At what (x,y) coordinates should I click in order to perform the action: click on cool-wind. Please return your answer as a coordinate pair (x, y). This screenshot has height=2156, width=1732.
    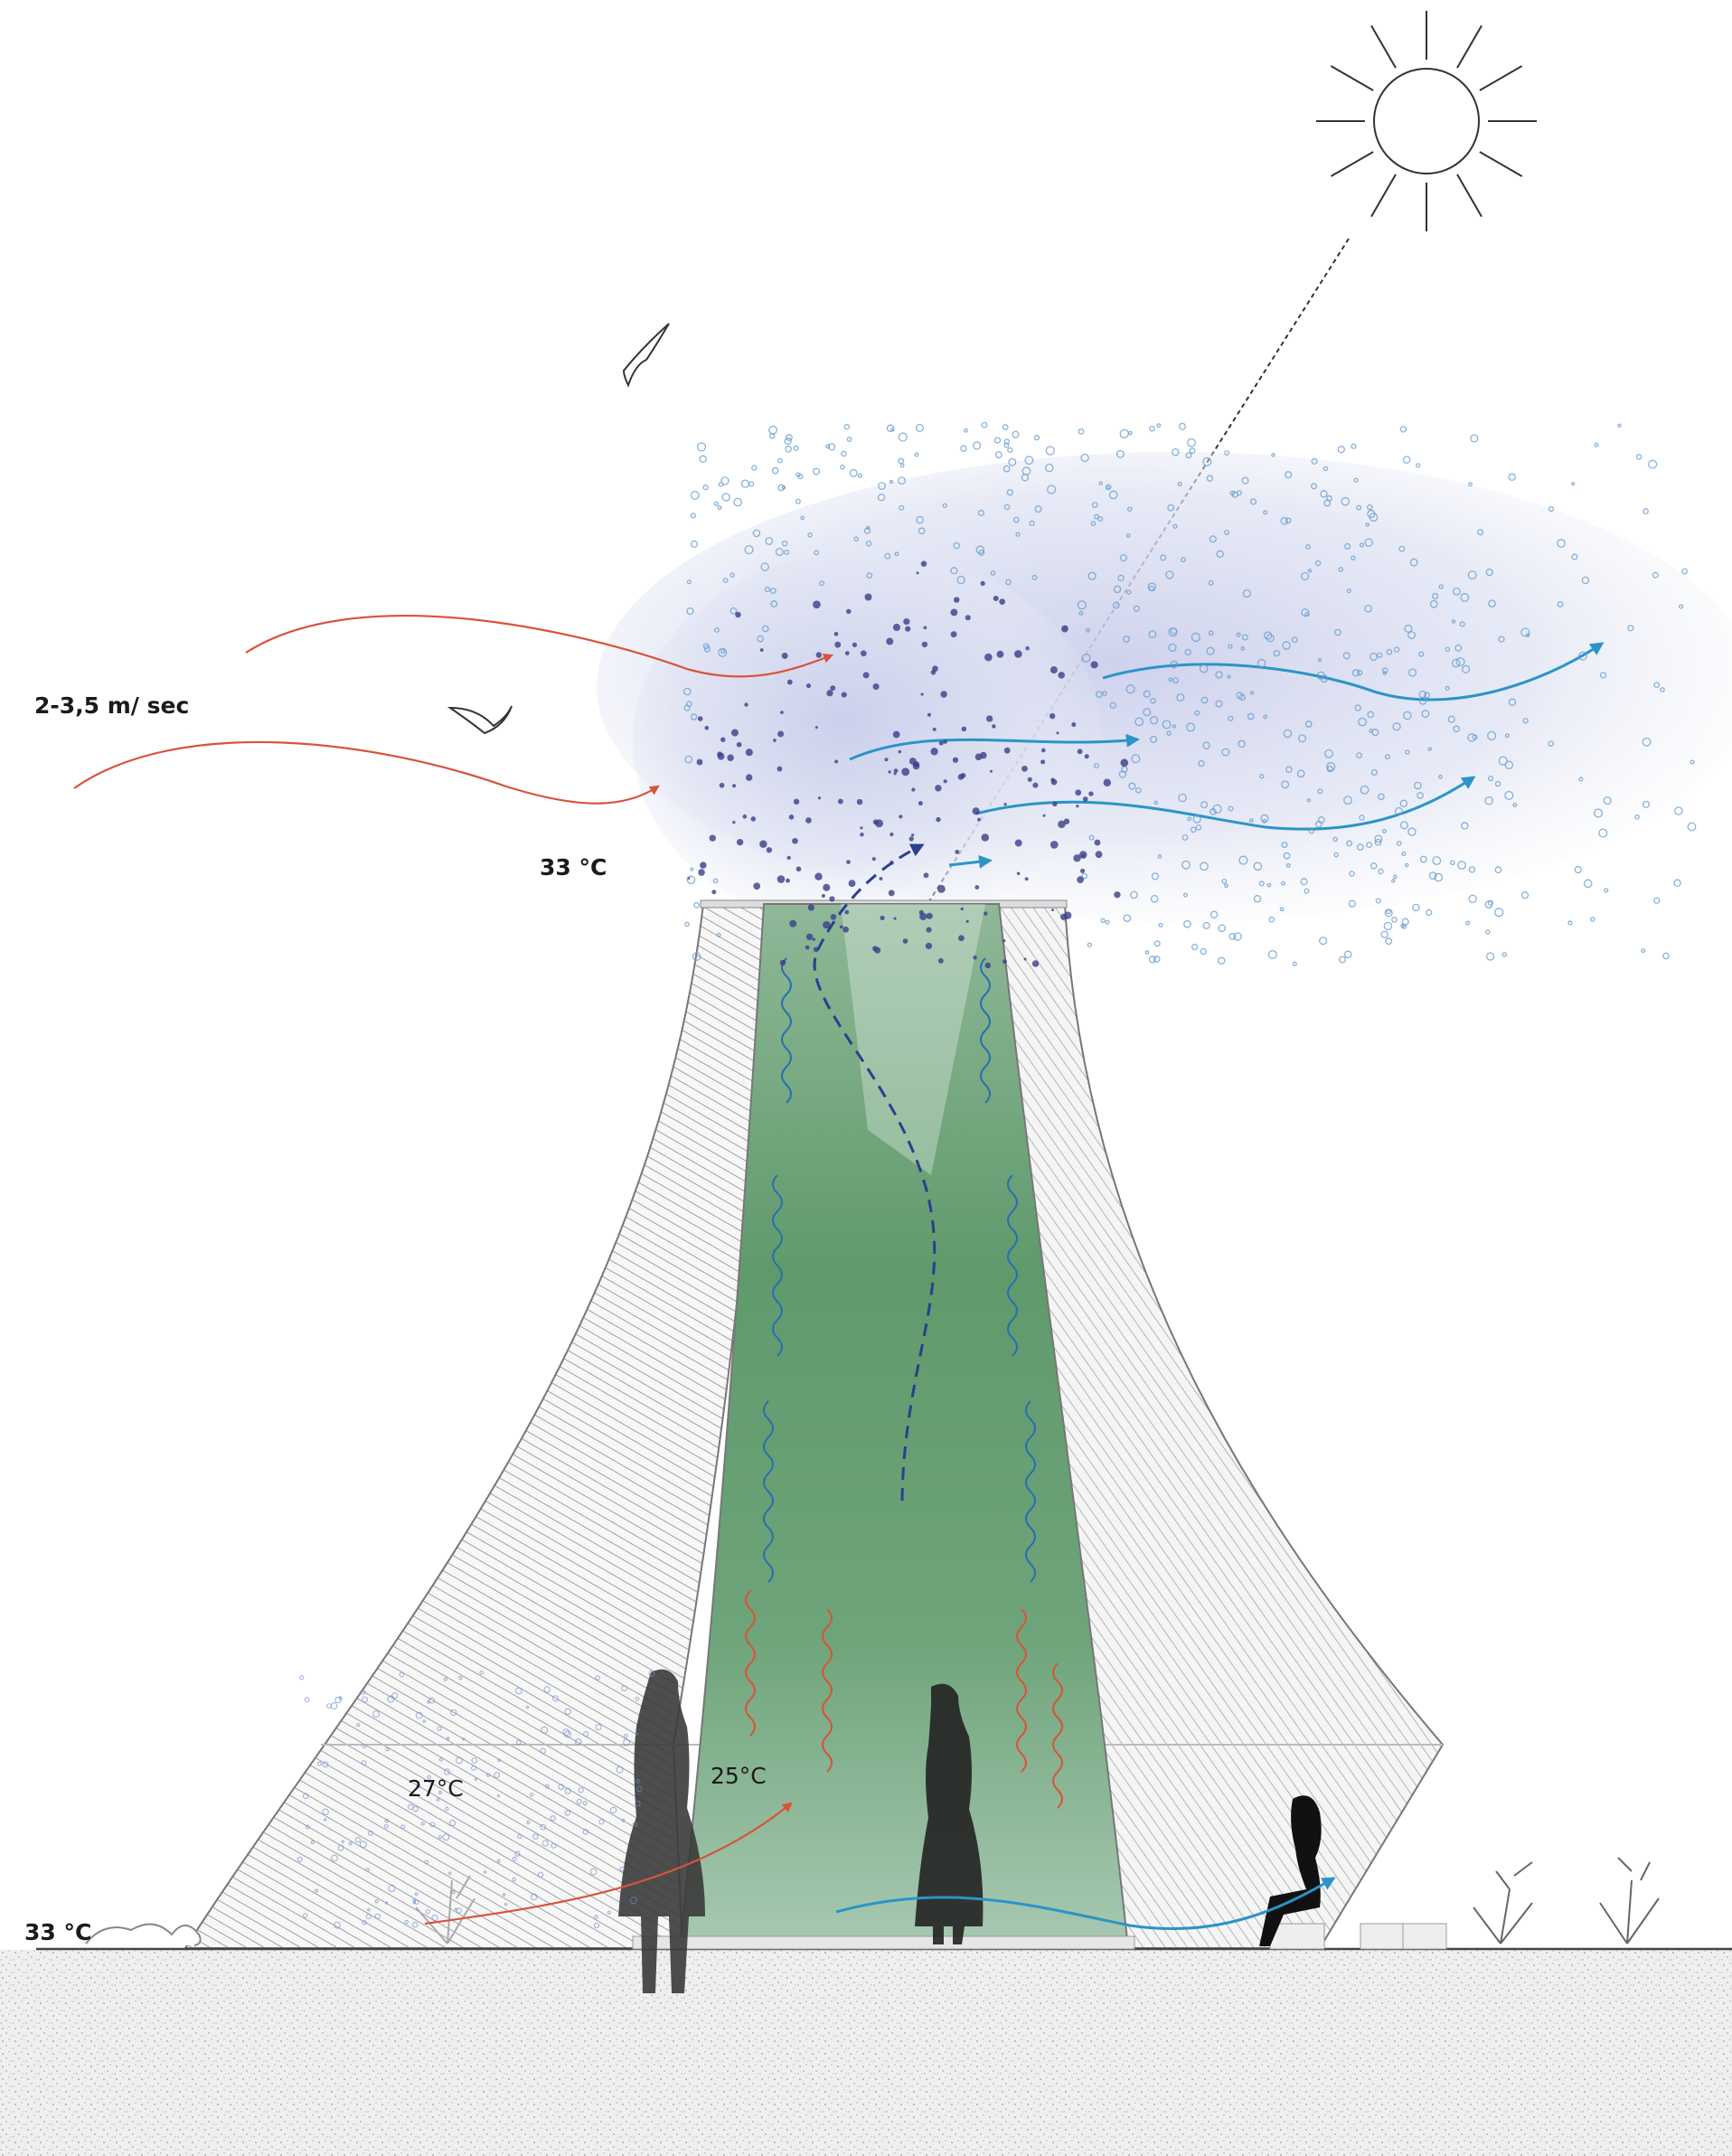
    Looking at the image, I should click on (1225, 803).